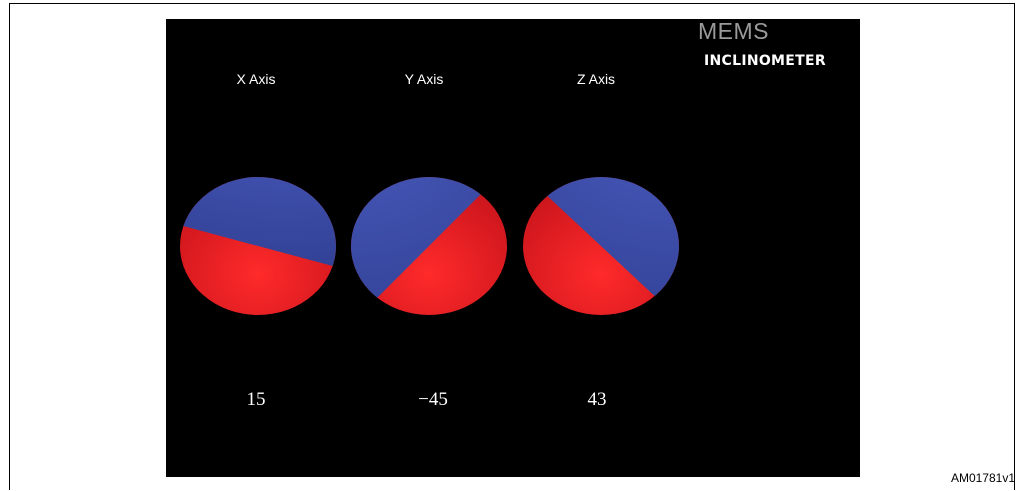 The height and width of the screenshot is (491, 1016). I want to click on x-axis-value: 15, so click(256, 399).